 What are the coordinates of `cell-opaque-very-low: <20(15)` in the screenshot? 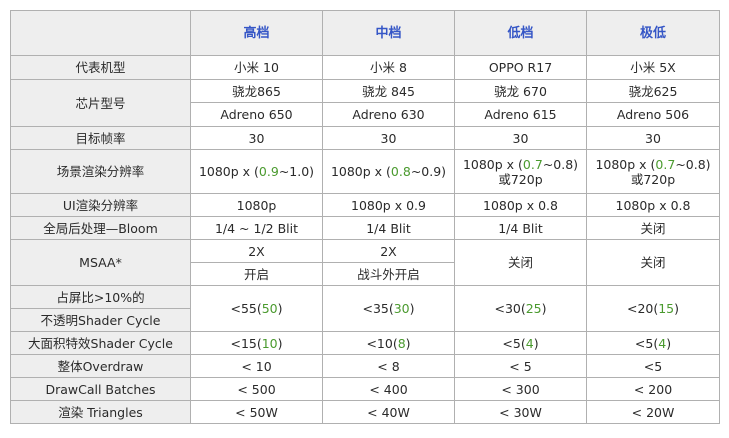 It's located at (653, 308).